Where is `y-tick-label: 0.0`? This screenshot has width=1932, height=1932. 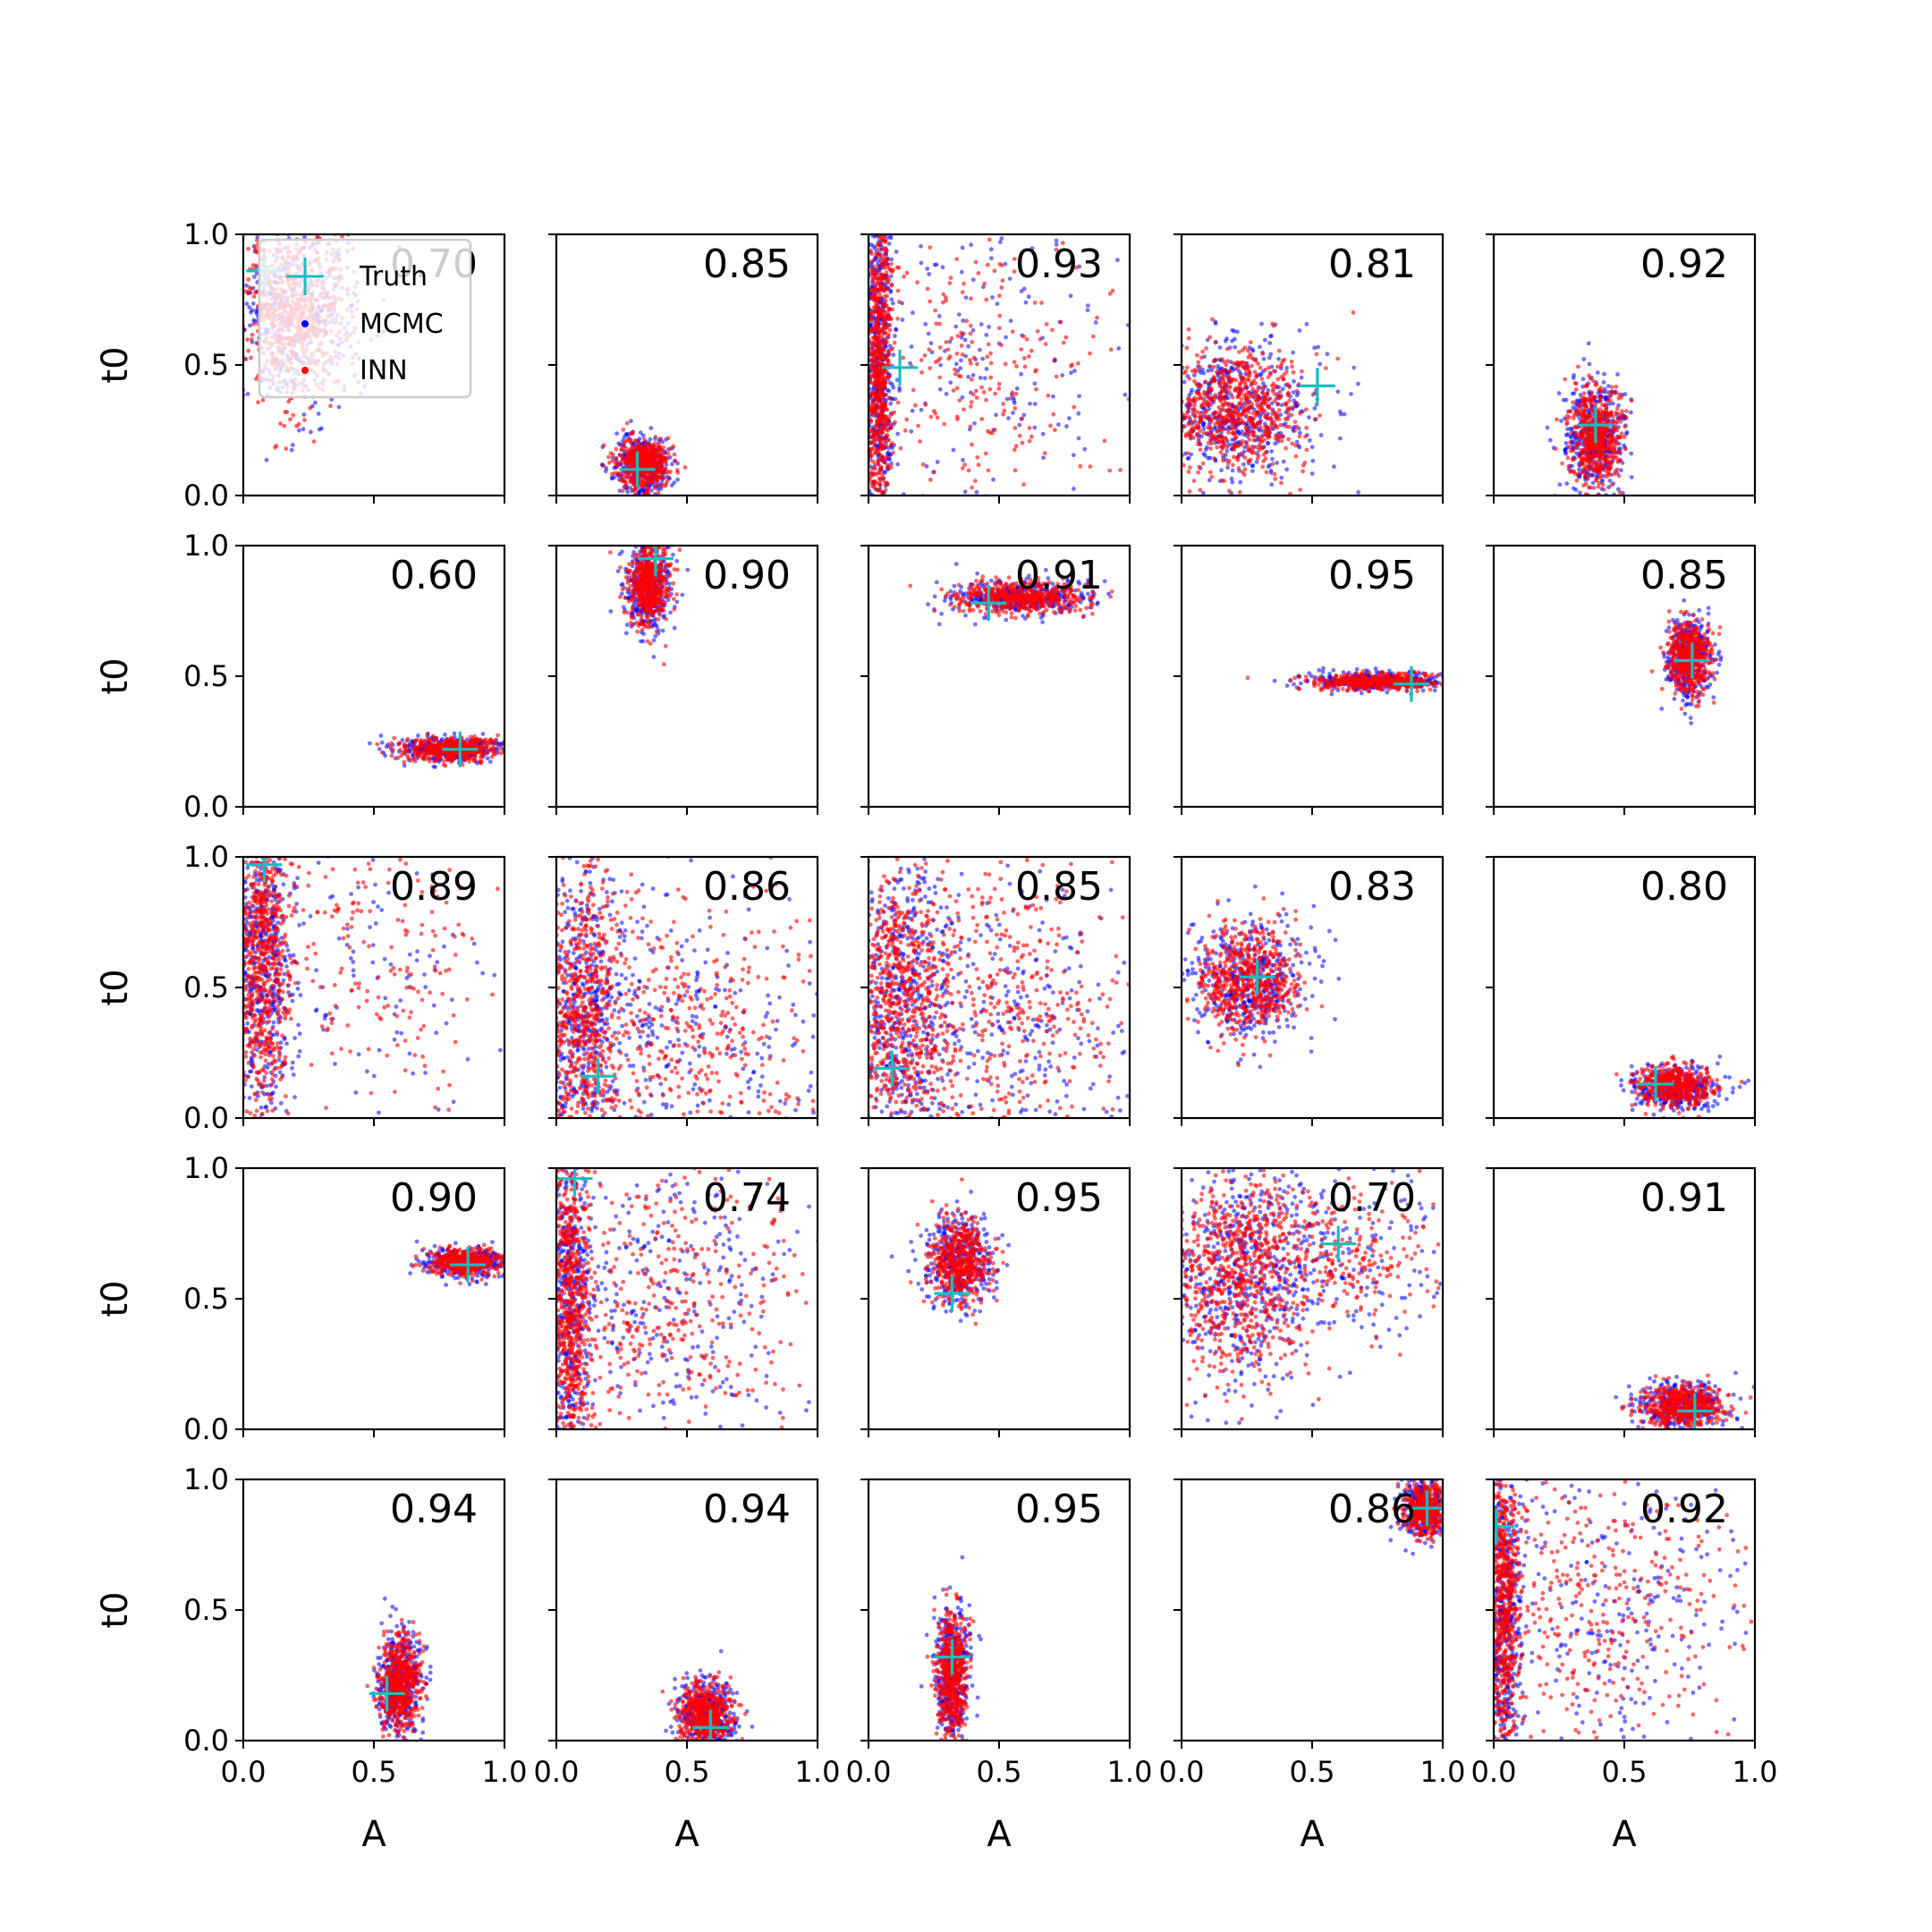
y-tick-label: 0.0 is located at coordinates (206, 496).